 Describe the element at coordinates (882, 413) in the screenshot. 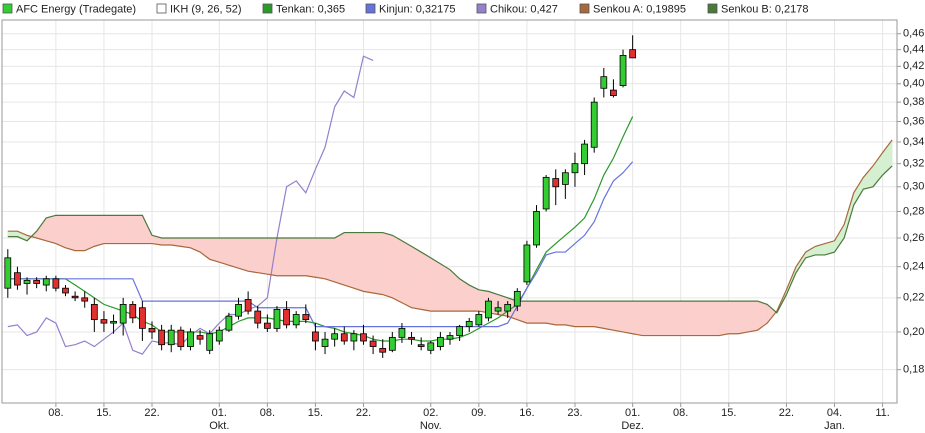

I see `x-tick-label: 11.` at that location.